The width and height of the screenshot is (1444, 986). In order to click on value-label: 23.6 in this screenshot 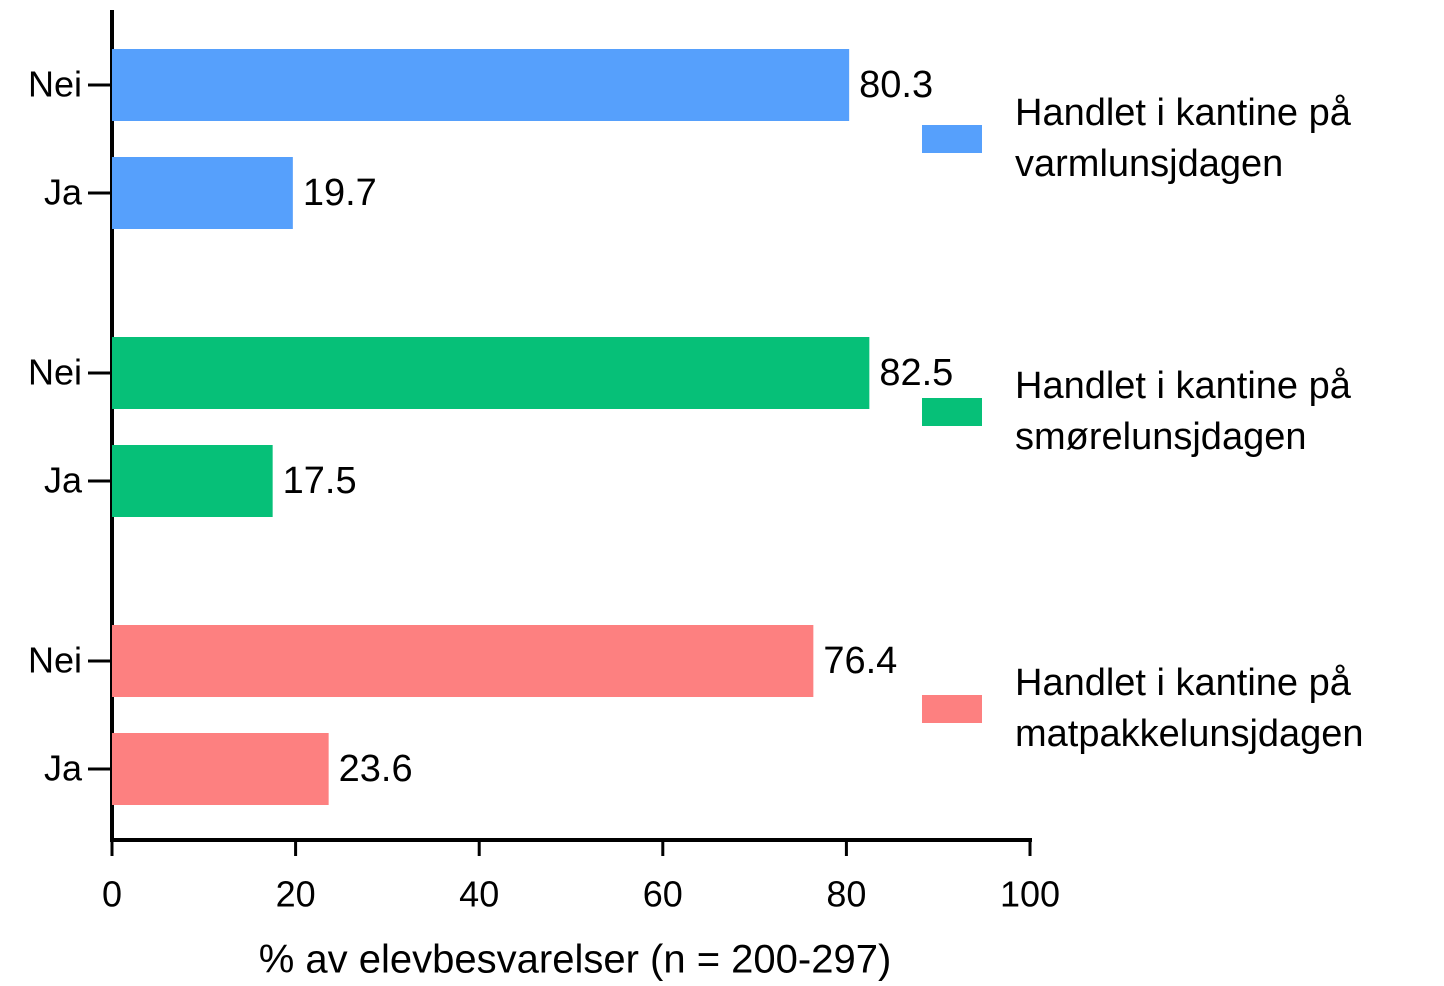, I will do `click(376, 769)`.